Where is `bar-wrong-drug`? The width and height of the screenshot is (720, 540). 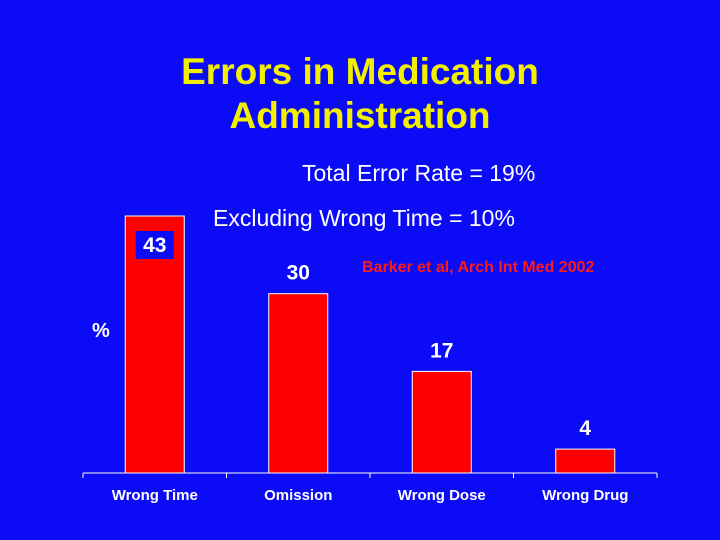
bar-wrong-drug is located at coordinates (585, 461).